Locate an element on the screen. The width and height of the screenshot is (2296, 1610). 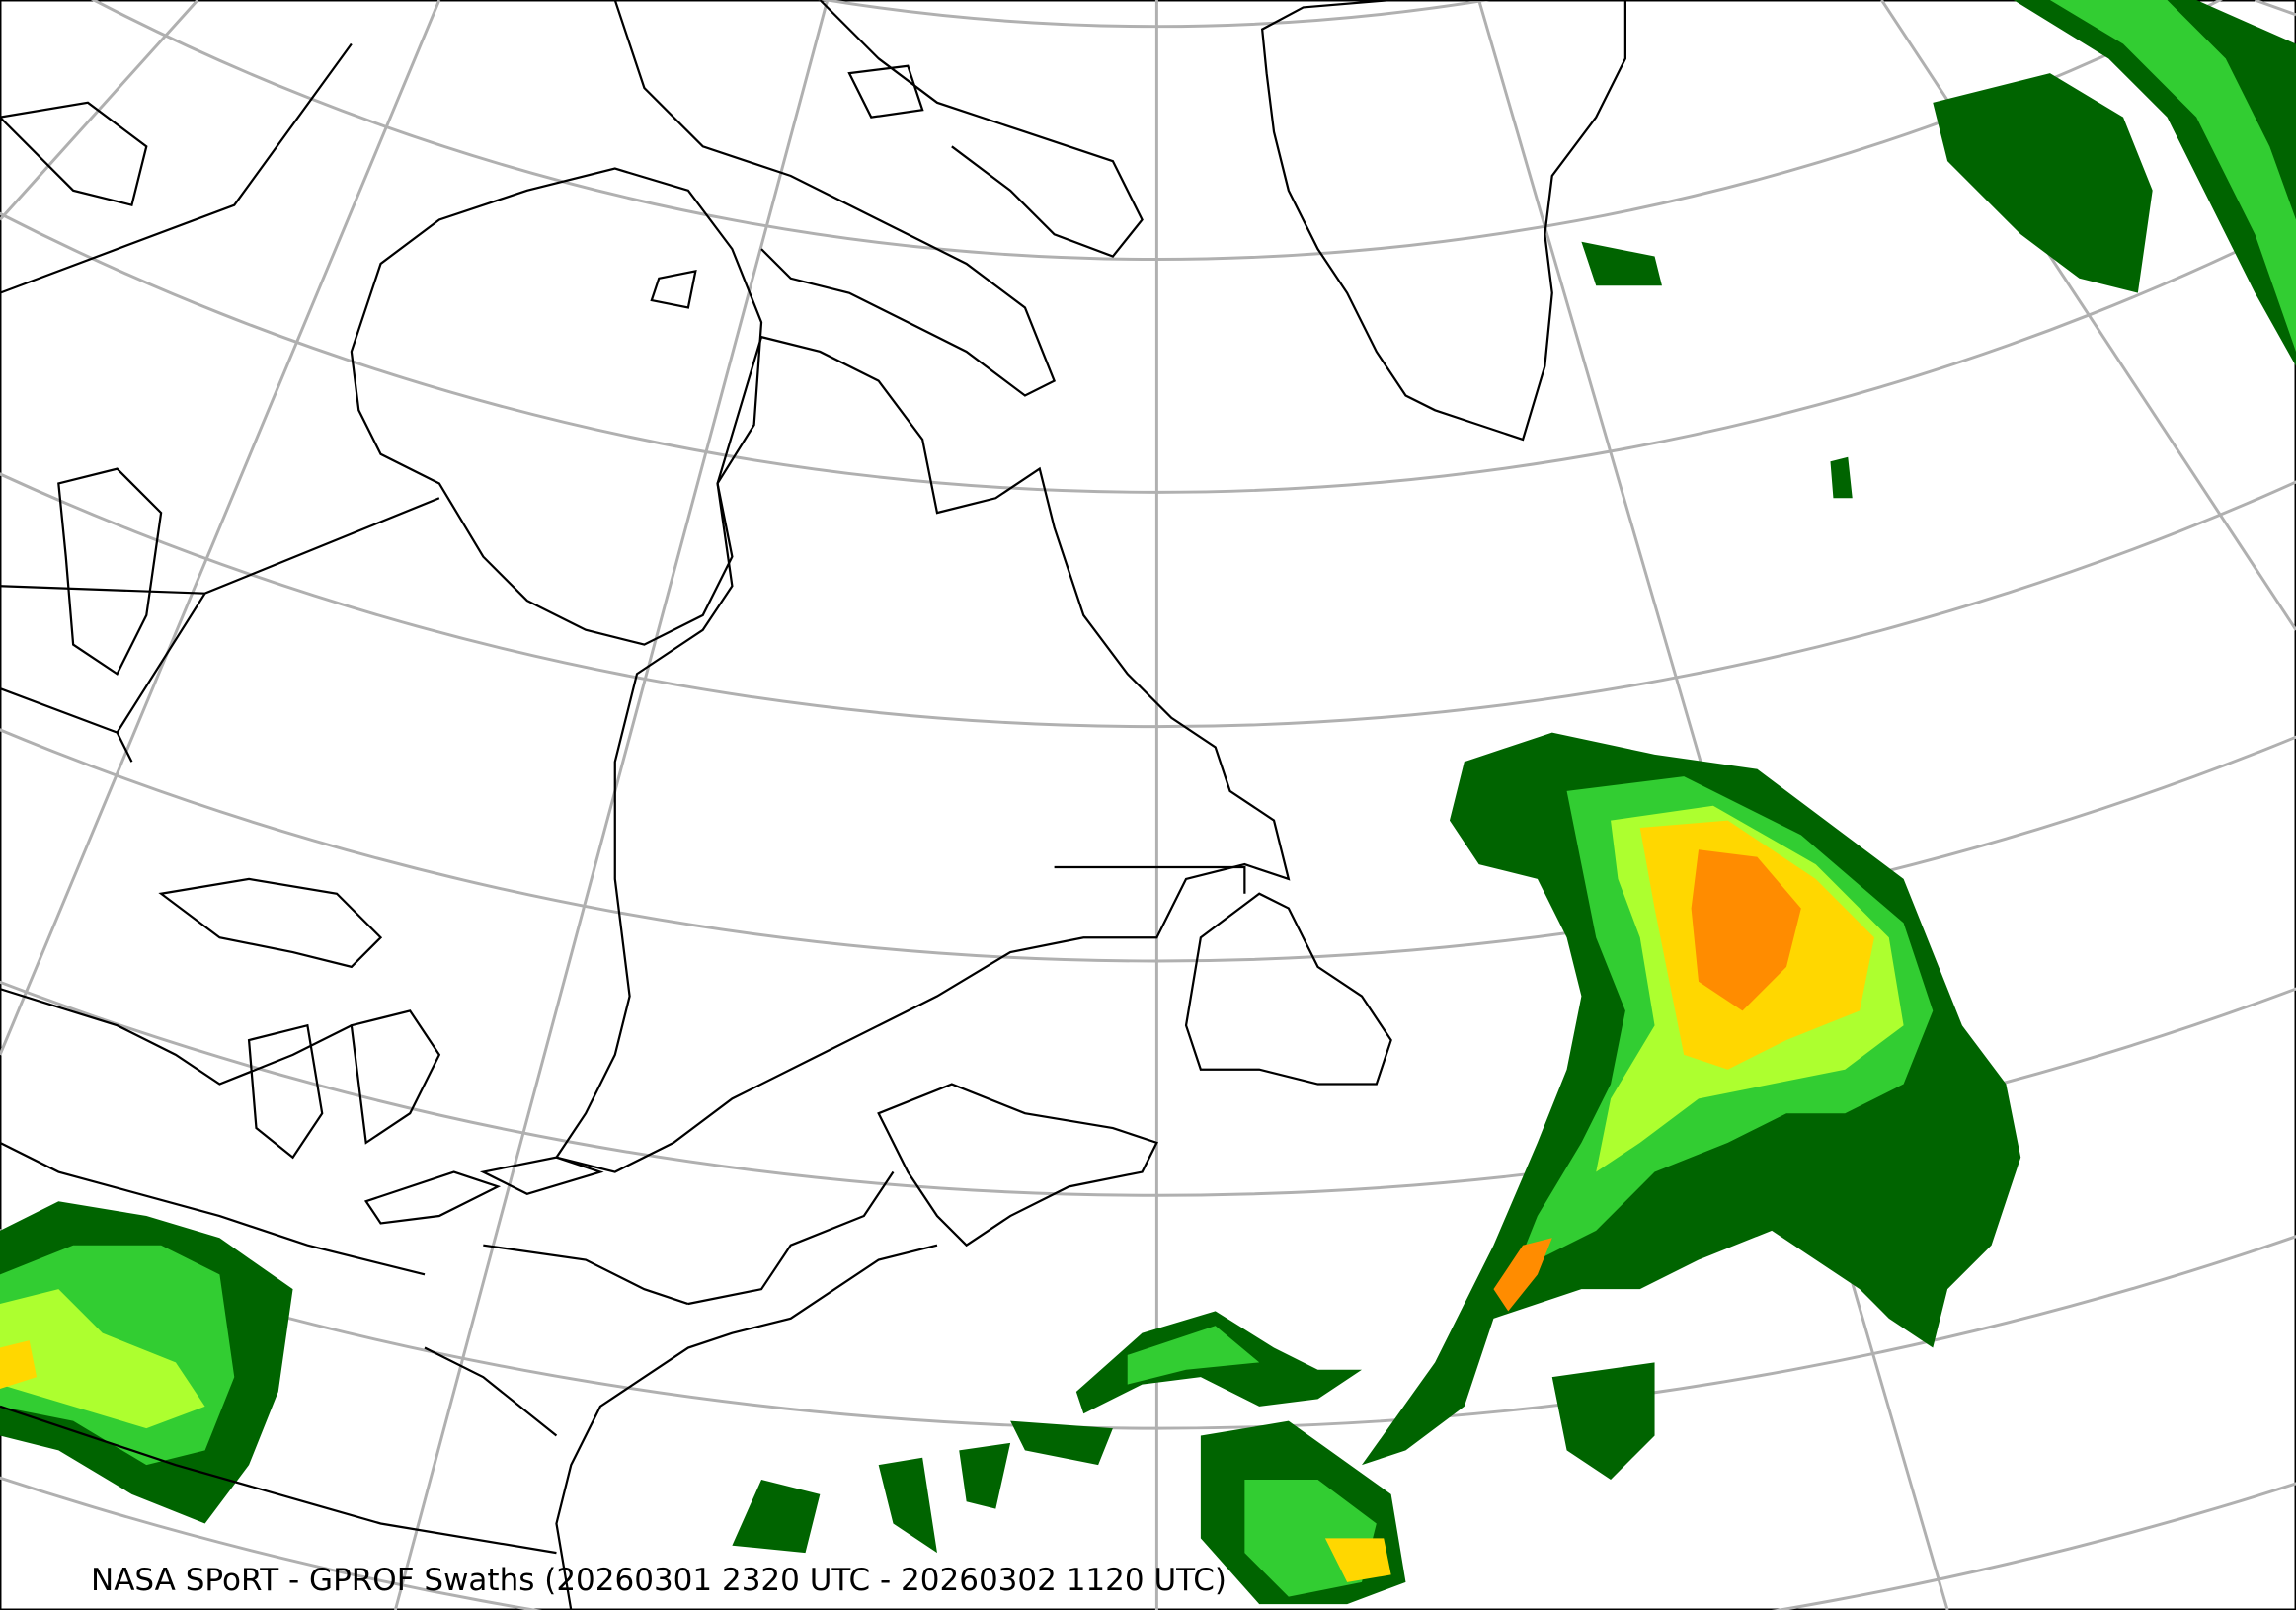
coastline-baffin is located at coordinates (879, 198).